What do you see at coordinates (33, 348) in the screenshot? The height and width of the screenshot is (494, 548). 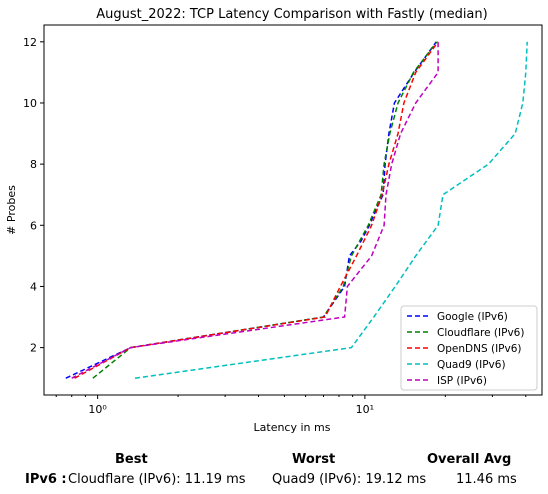 I see `y-tick-label: 2` at bounding box center [33, 348].